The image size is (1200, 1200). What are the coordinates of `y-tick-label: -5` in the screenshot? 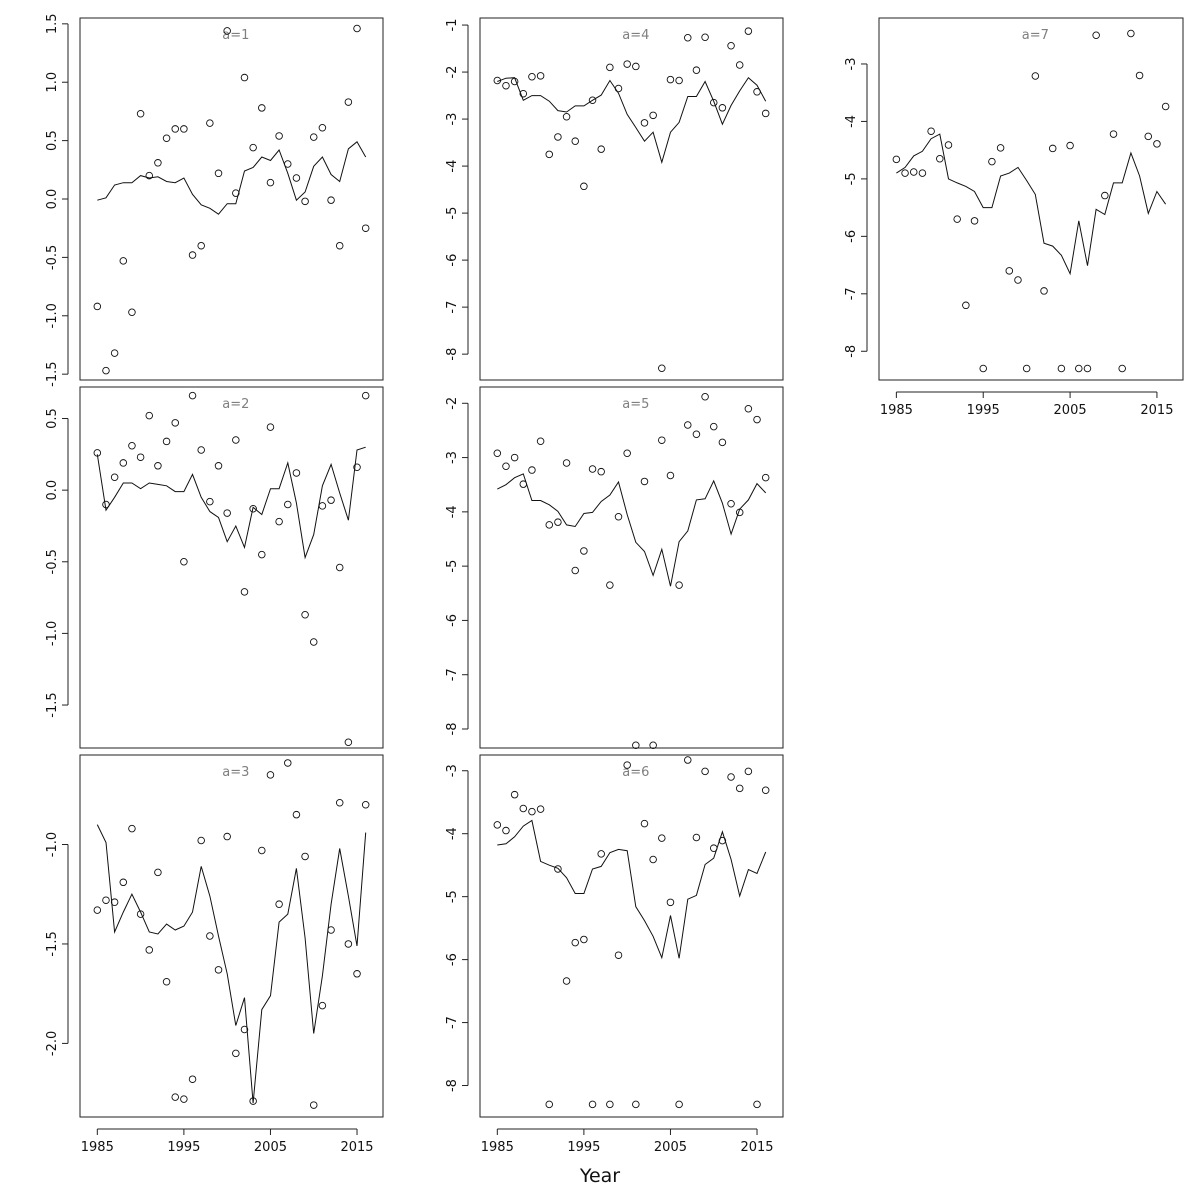 It's located at (452, 896).